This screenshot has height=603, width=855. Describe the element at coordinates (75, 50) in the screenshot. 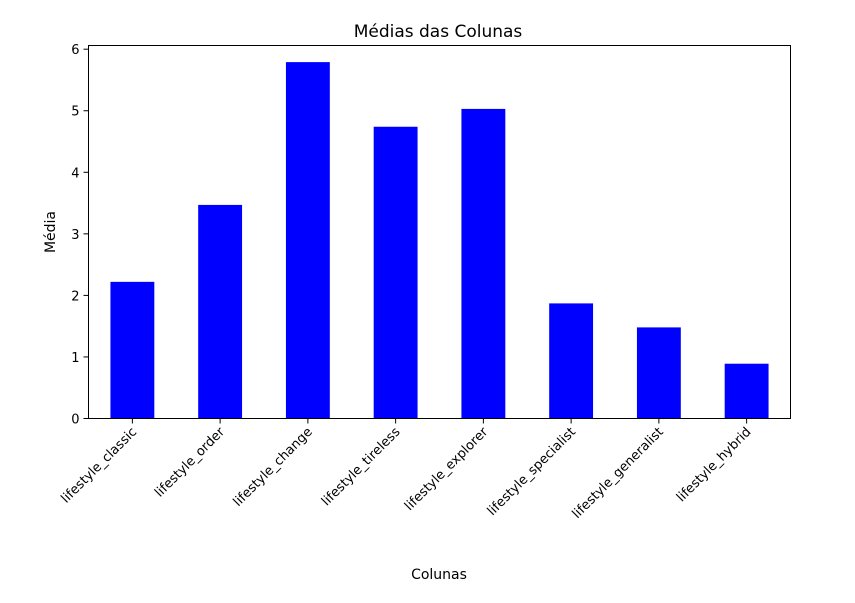

I see `y-tick-label: 6` at that location.